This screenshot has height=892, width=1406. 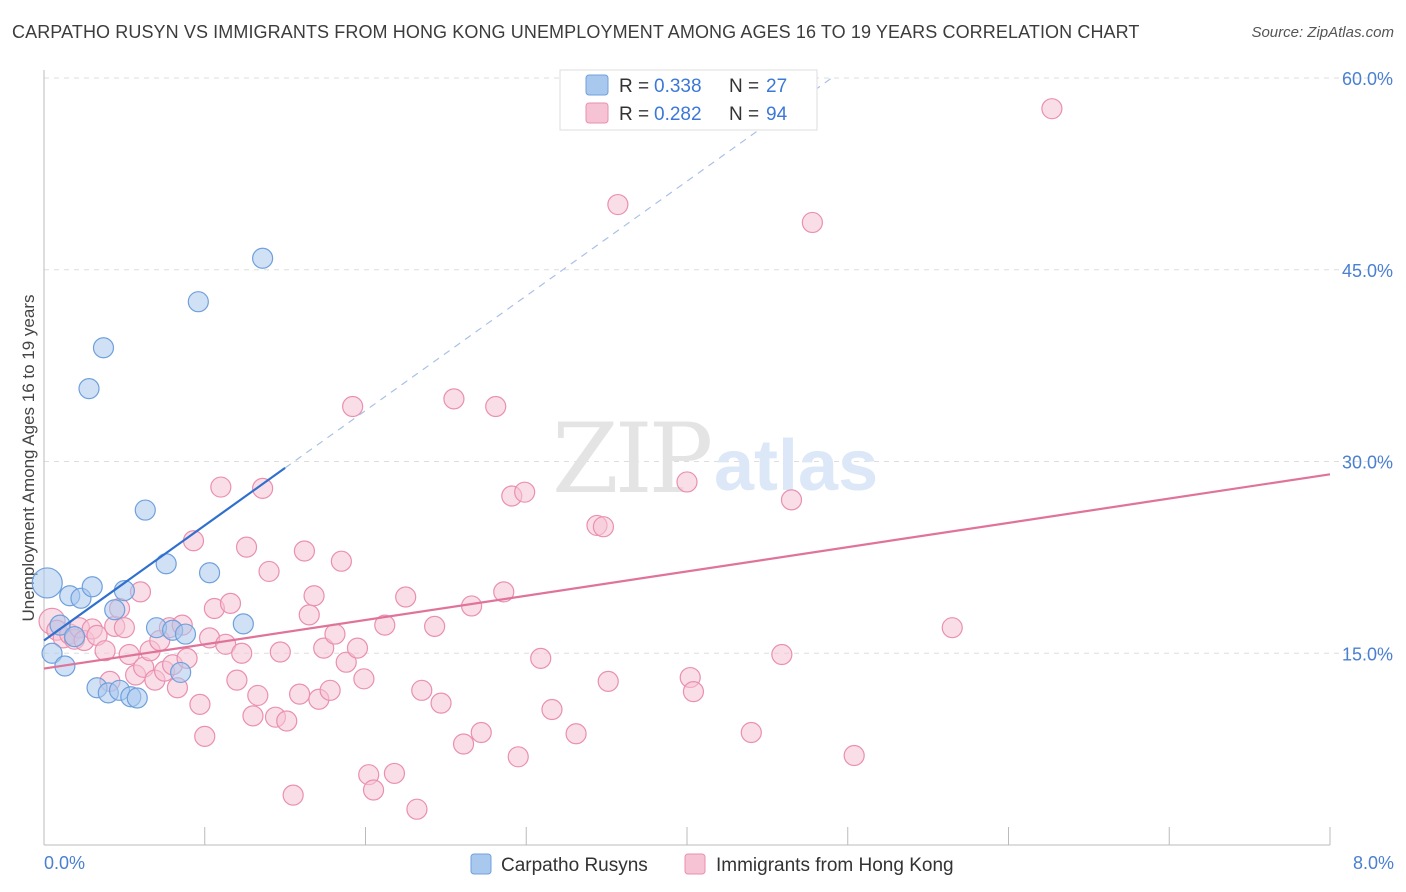 I want to click on x-tick-label-min: 0.0%, so click(x=64, y=863).